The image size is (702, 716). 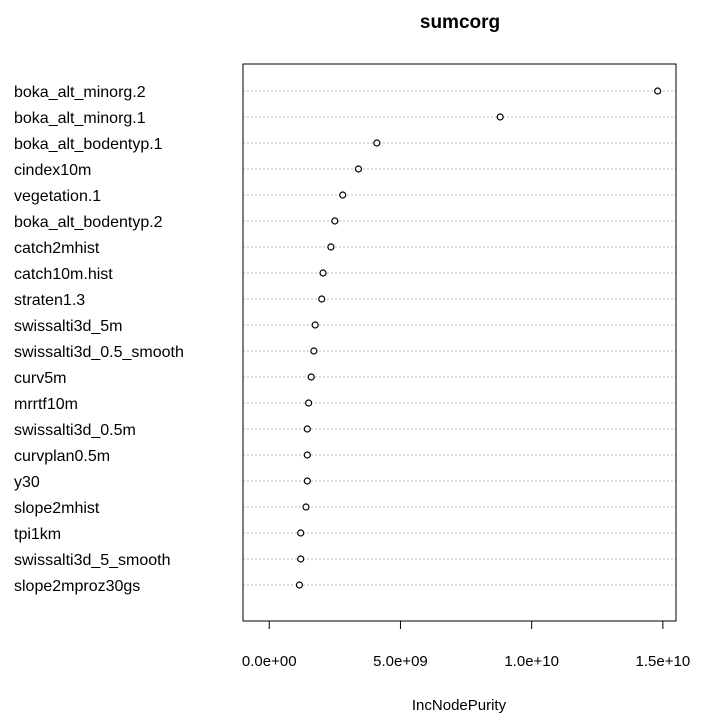 What do you see at coordinates (88, 222) in the screenshot?
I see `category-label: boka_alt_bodentyp.2` at bounding box center [88, 222].